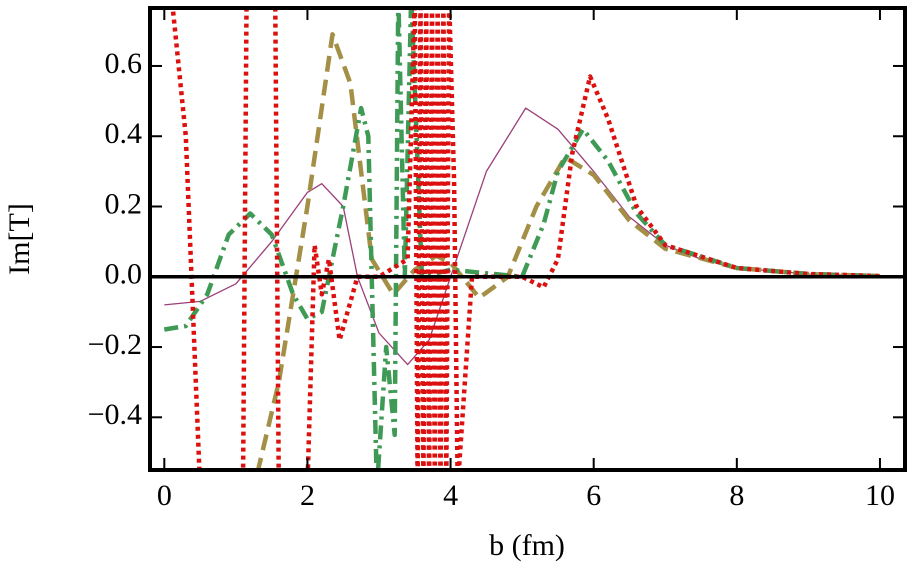  I want to click on x-tick-label: 4, so click(450, 495).